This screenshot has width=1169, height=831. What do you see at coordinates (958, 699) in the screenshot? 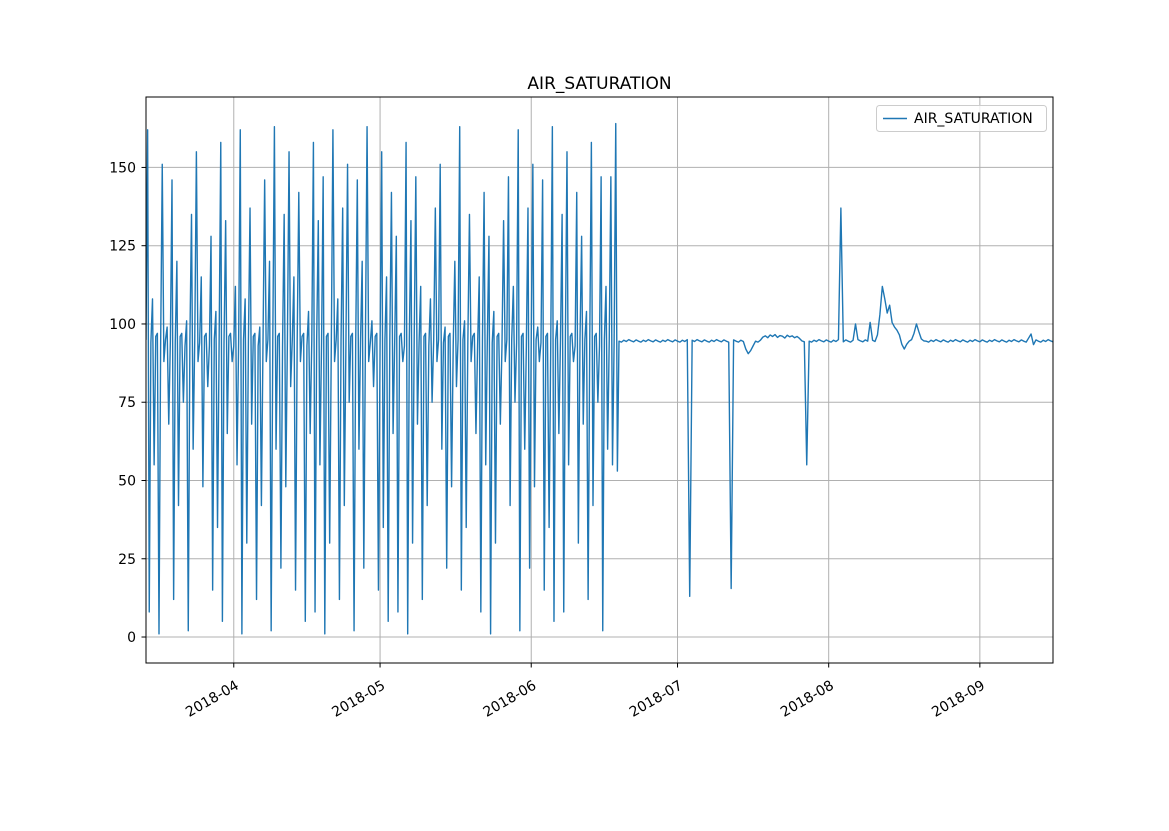
I see `svg-text: 2018-09` at bounding box center [958, 699].